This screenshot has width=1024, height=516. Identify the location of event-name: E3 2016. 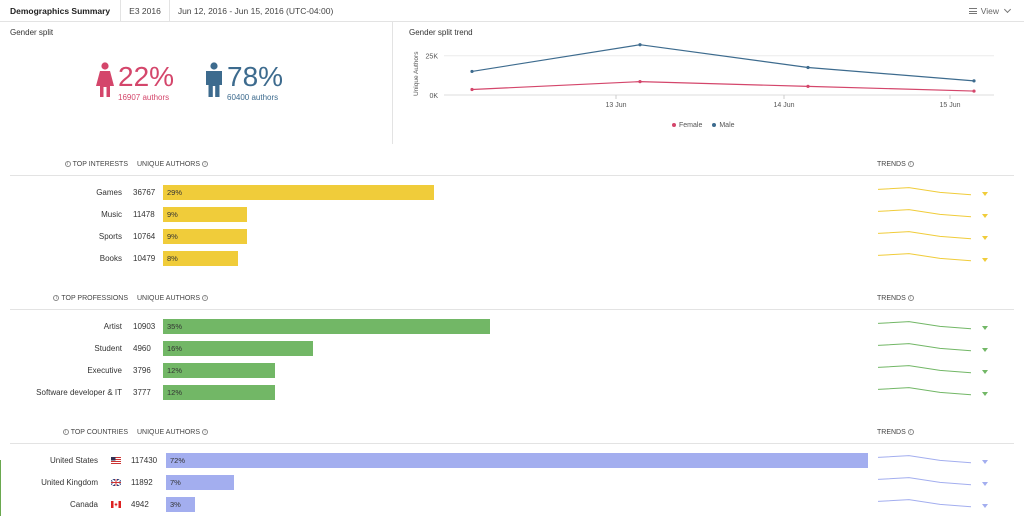
(145, 11).